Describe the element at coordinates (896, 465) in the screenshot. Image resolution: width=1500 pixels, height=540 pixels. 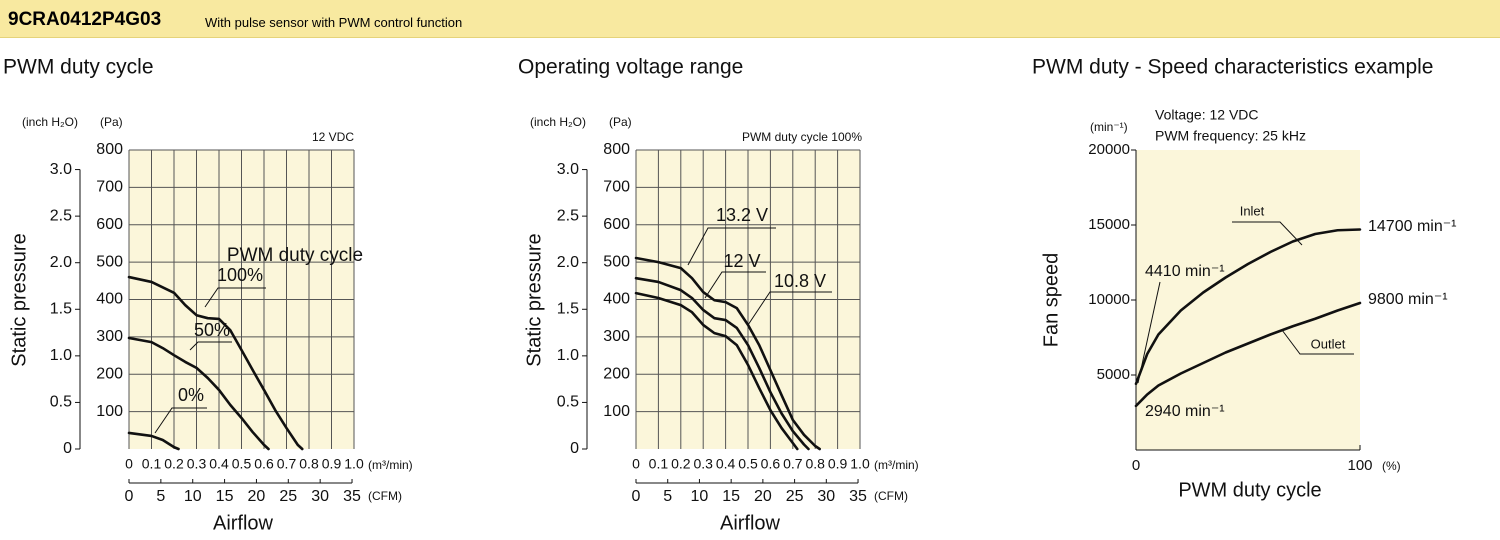
I see `x-unit: (m³/min)` at that location.